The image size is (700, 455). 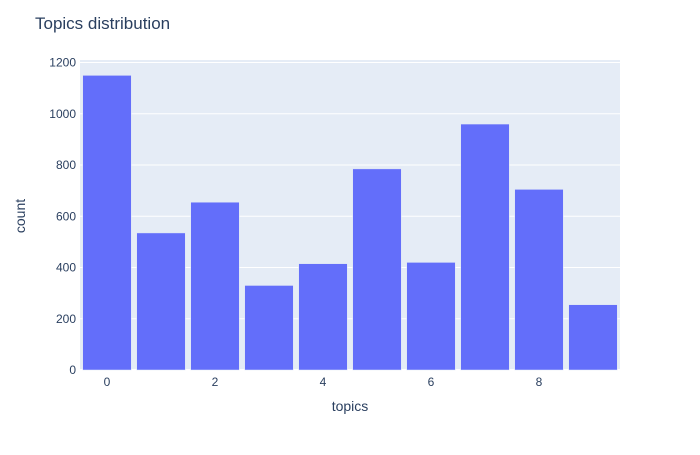 What do you see at coordinates (102, 23) in the screenshot?
I see `chart-title: Topics distribution` at bounding box center [102, 23].